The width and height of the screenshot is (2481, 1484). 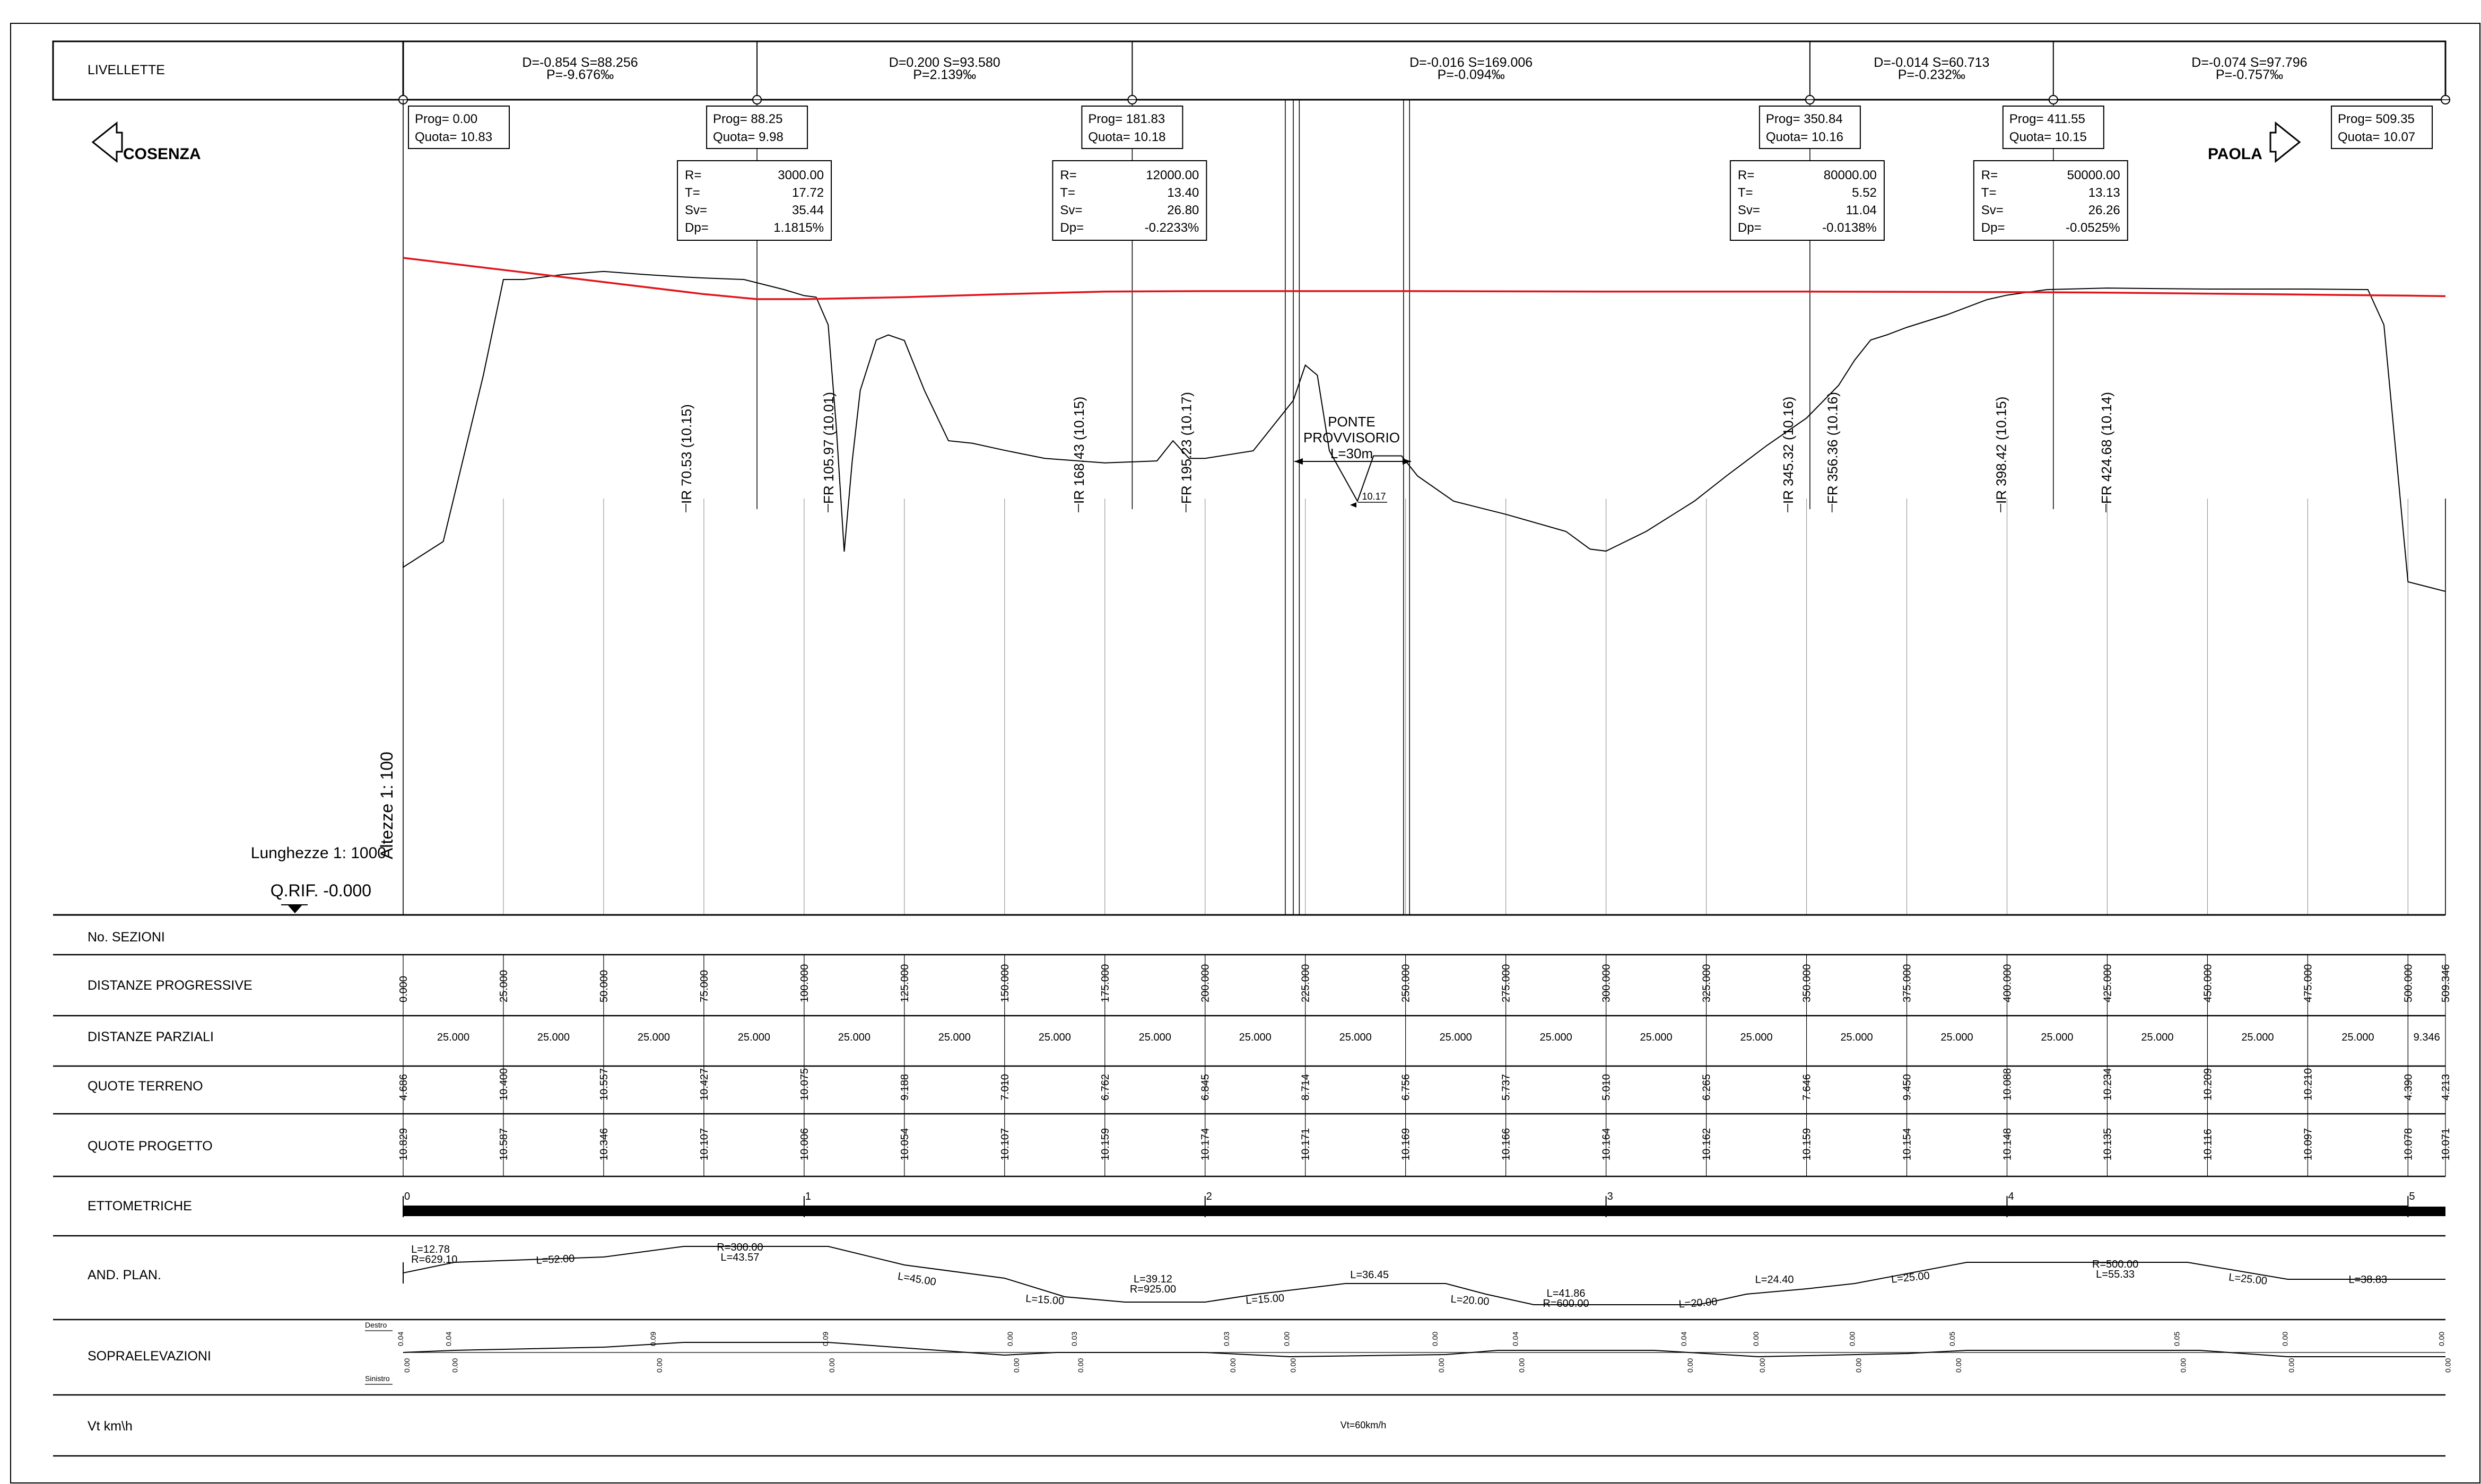 I want to click on terreno-value: 9.188, so click(x=905, y=1087).